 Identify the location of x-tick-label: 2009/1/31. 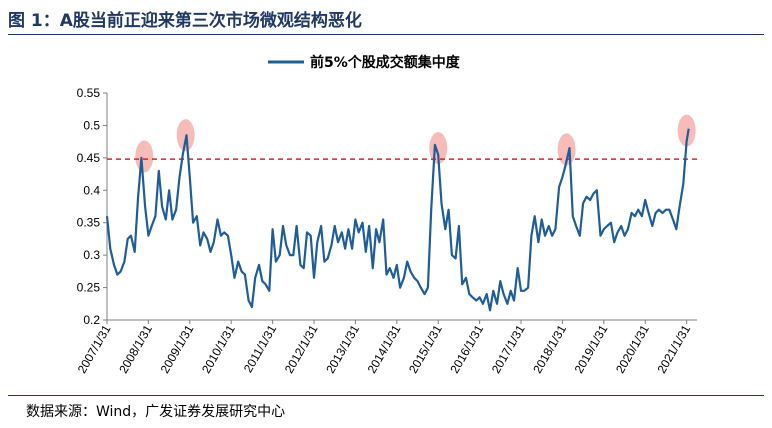
(177, 349).